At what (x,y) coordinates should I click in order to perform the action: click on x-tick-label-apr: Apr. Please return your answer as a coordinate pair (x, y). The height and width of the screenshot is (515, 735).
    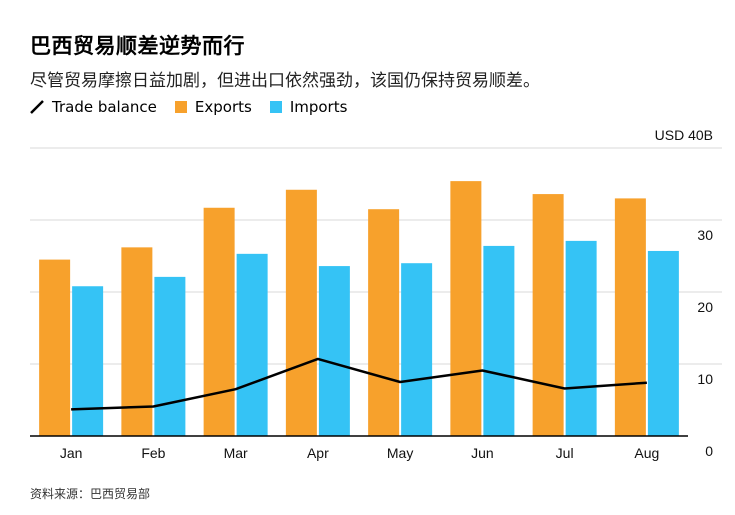
    Looking at the image, I should click on (318, 453).